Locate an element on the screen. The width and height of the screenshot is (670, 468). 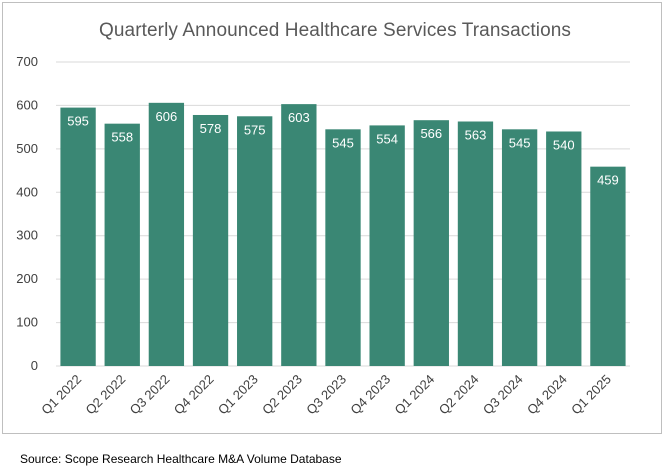
x-tick-label: Q4 2024 is located at coordinates (547, 395).